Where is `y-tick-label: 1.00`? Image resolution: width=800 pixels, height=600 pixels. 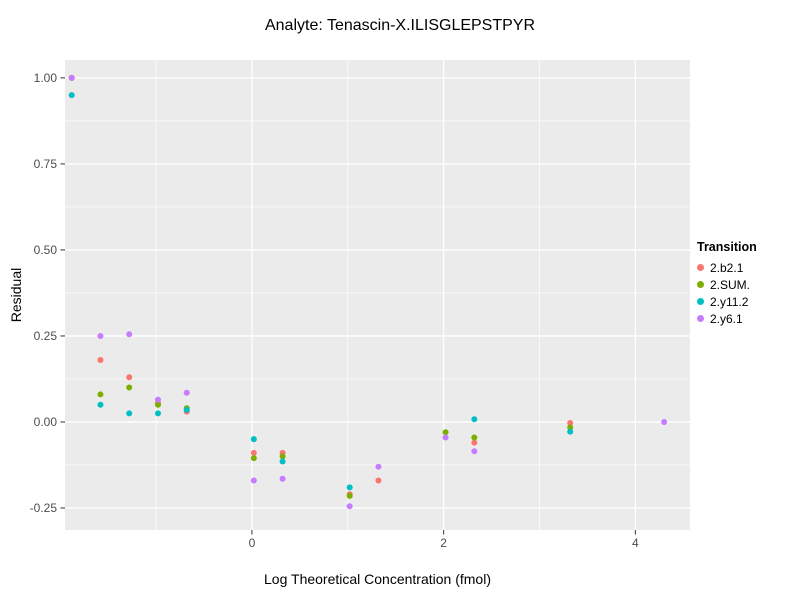 y-tick-label: 1.00 is located at coordinates (46, 78).